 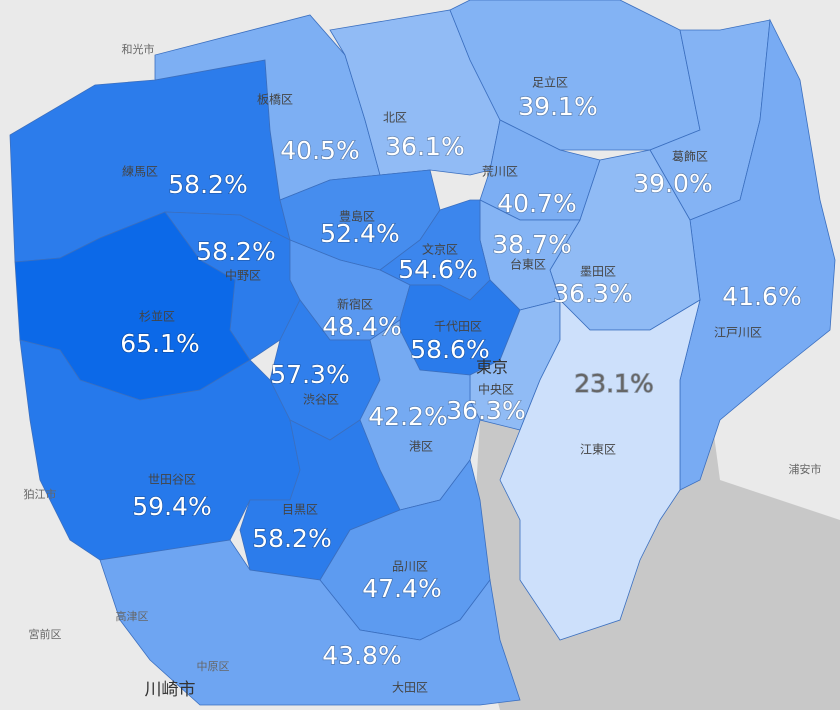 I want to click on place-label: 川崎市, so click(x=170, y=690).